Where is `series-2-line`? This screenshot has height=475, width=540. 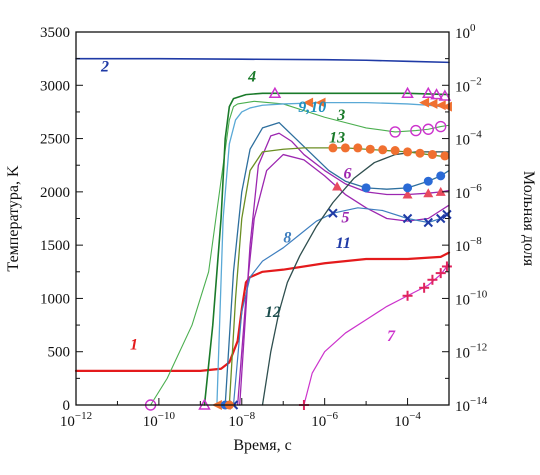
series-2-line is located at coordinates (262, 60).